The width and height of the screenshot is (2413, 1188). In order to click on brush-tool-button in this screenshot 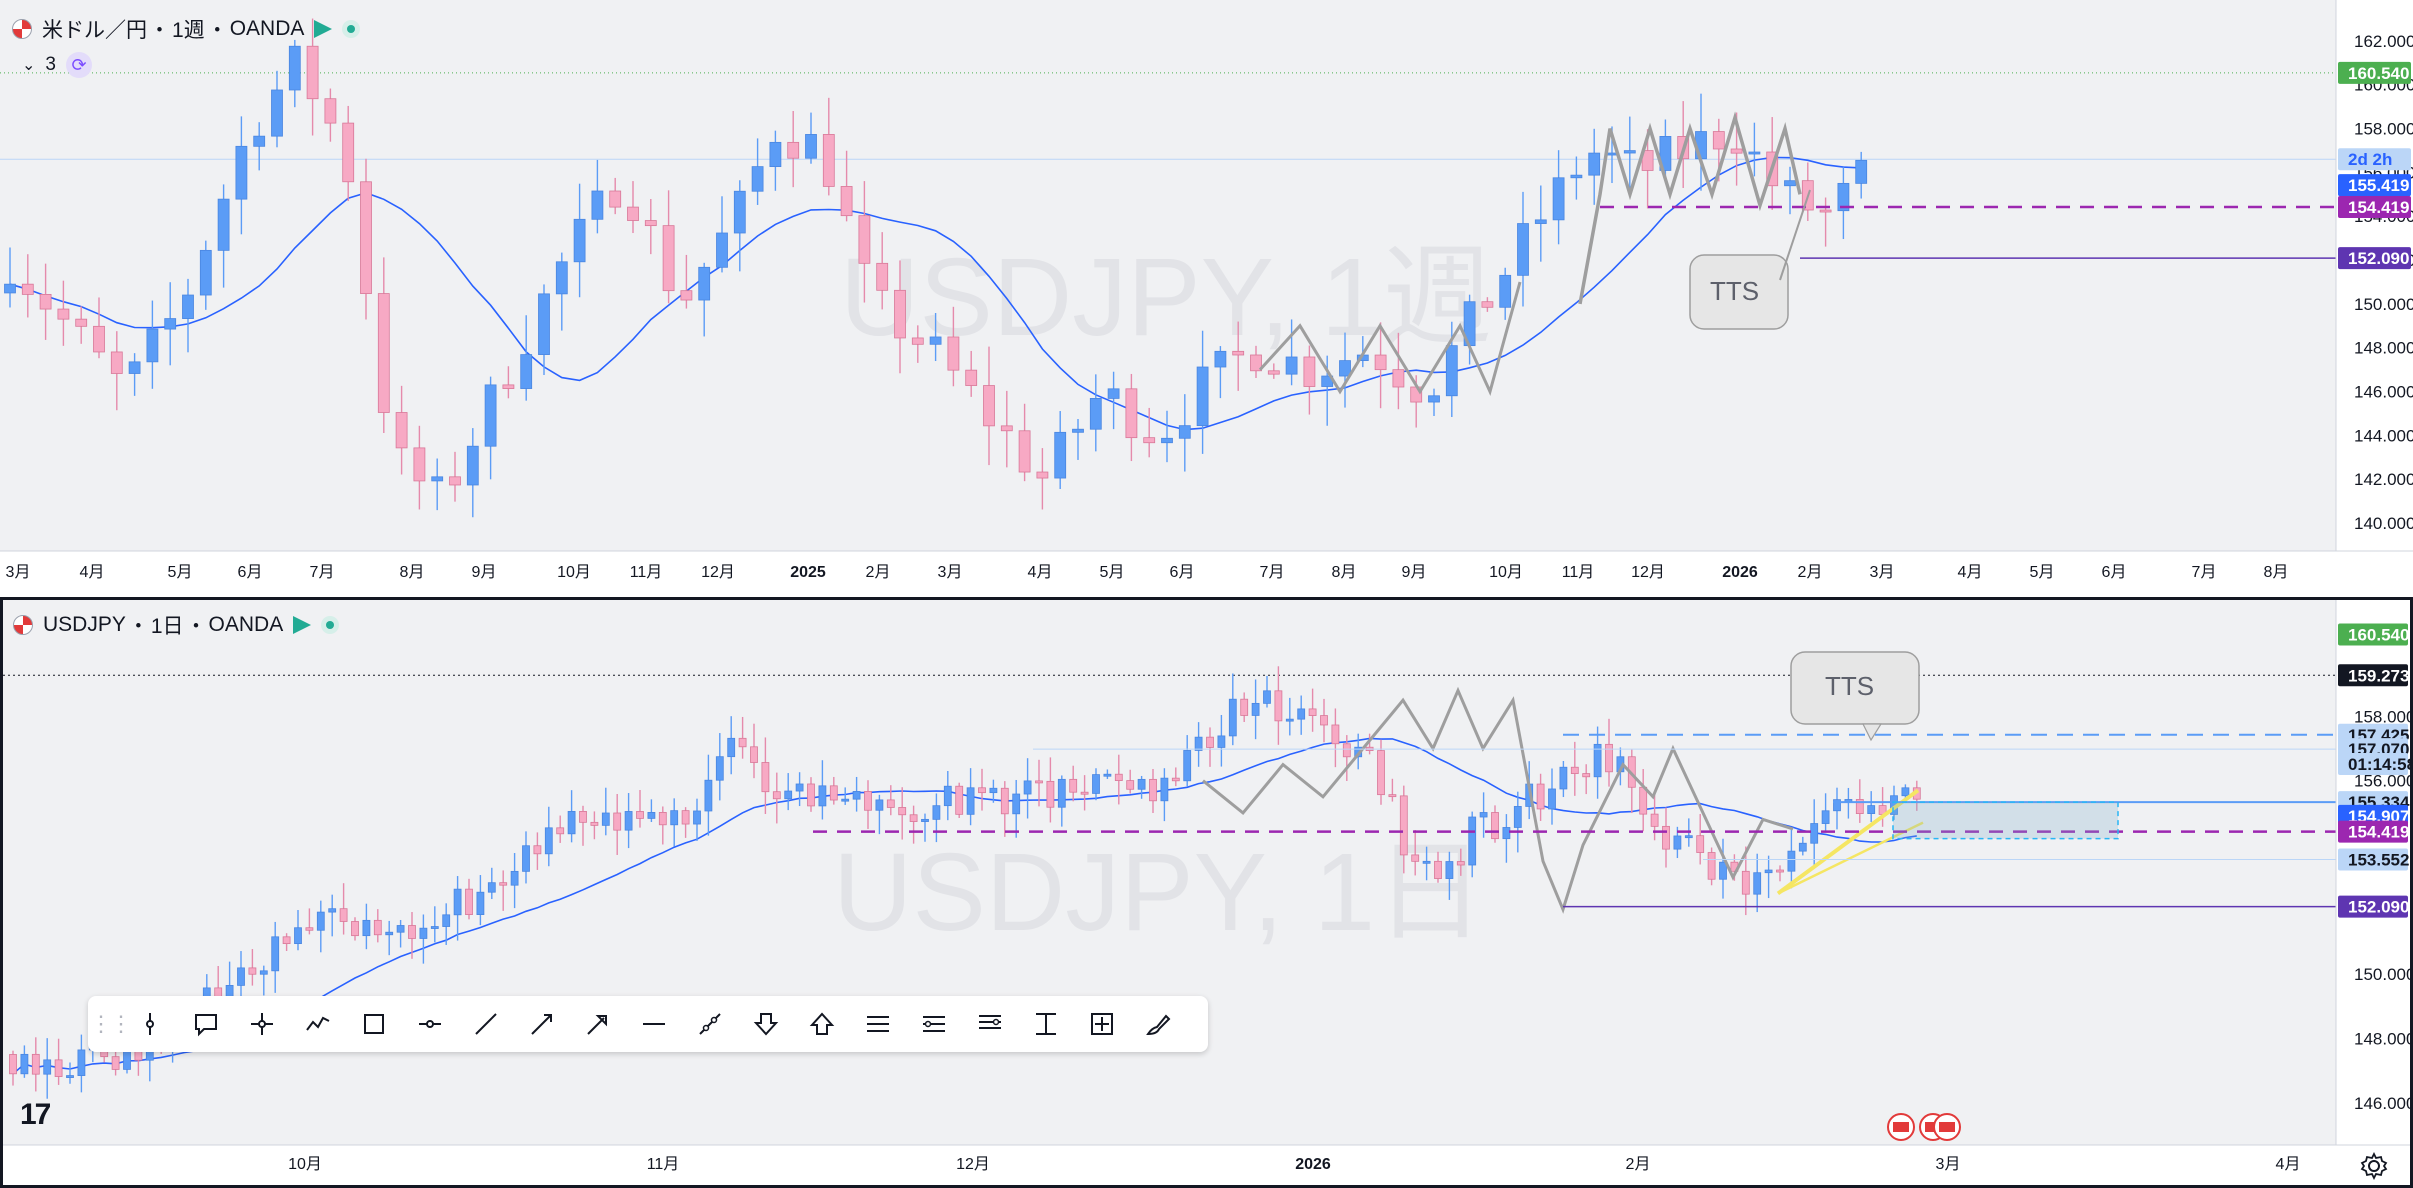, I will do `click(1158, 1024)`.